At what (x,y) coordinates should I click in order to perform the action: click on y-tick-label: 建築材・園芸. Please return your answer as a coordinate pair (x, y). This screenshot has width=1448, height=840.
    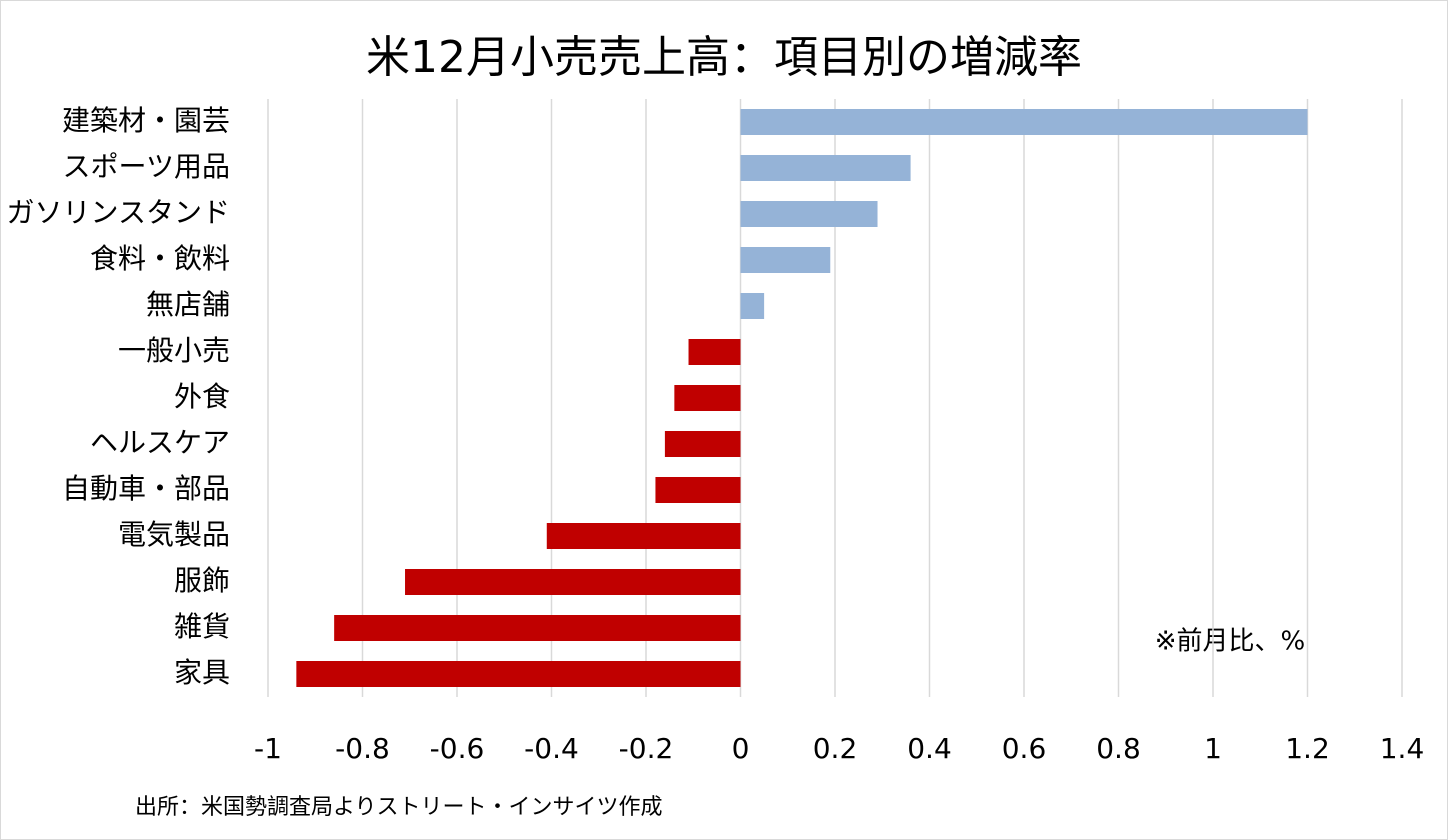
    Looking at the image, I should click on (146, 120).